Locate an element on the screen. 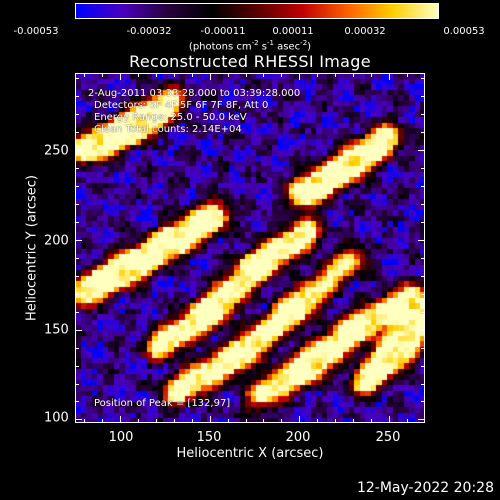  peak-position-label: Position of Peak = [132,97] is located at coordinates (162, 403).